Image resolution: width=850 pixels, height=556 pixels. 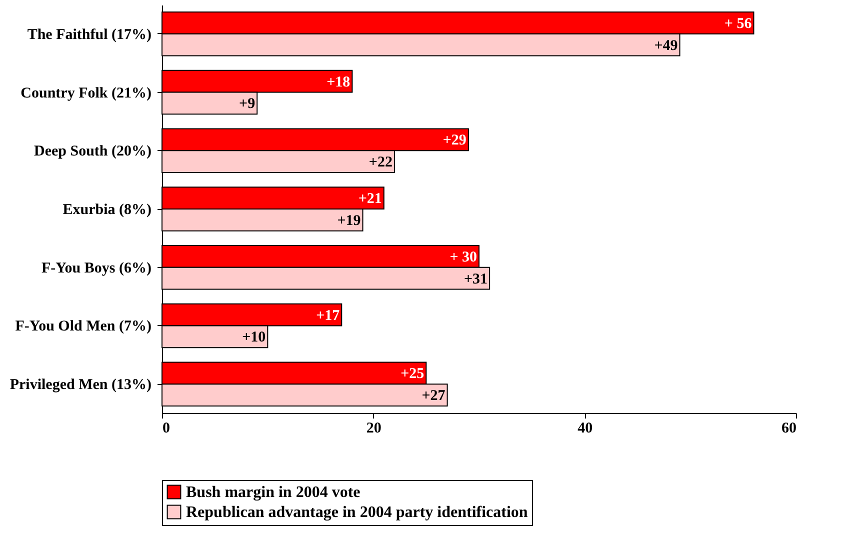 What do you see at coordinates (96, 268) in the screenshot?
I see `y-tick-label: F-You Boys (6%)` at bounding box center [96, 268].